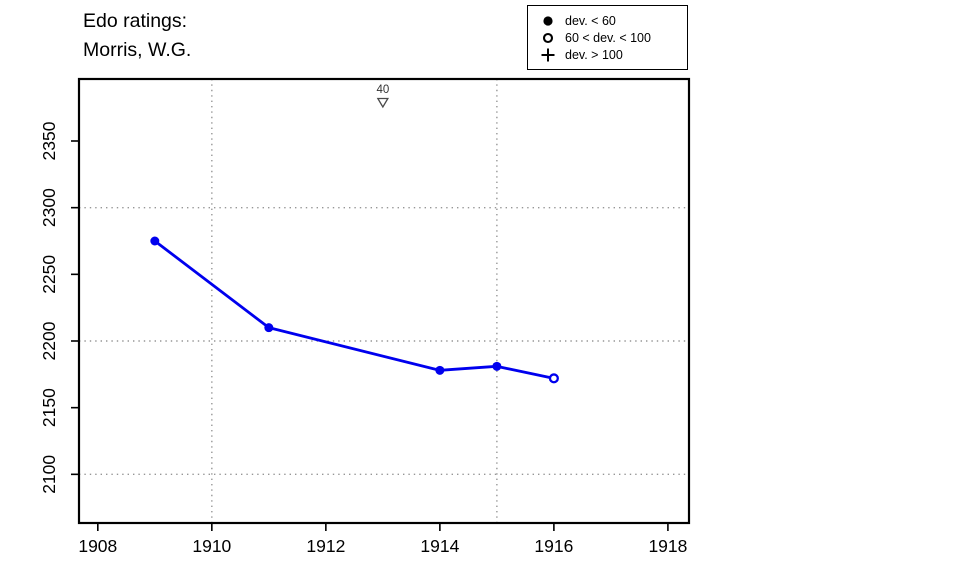 The image size is (960, 576). Describe the element at coordinates (553, 546) in the screenshot. I see `x-tick-label: 1916` at that location.